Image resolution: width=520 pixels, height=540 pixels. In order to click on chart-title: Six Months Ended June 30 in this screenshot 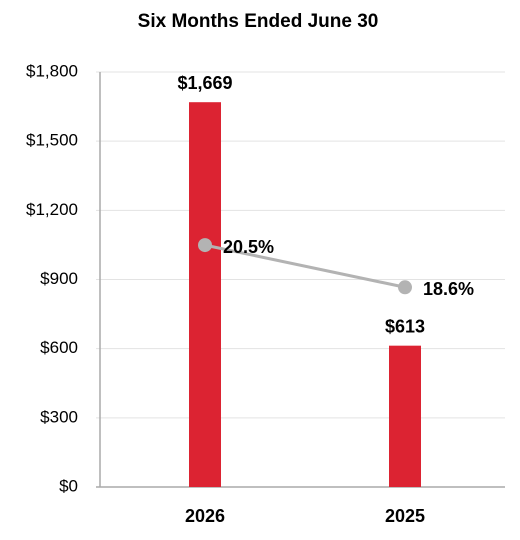, I will do `click(258, 21)`.